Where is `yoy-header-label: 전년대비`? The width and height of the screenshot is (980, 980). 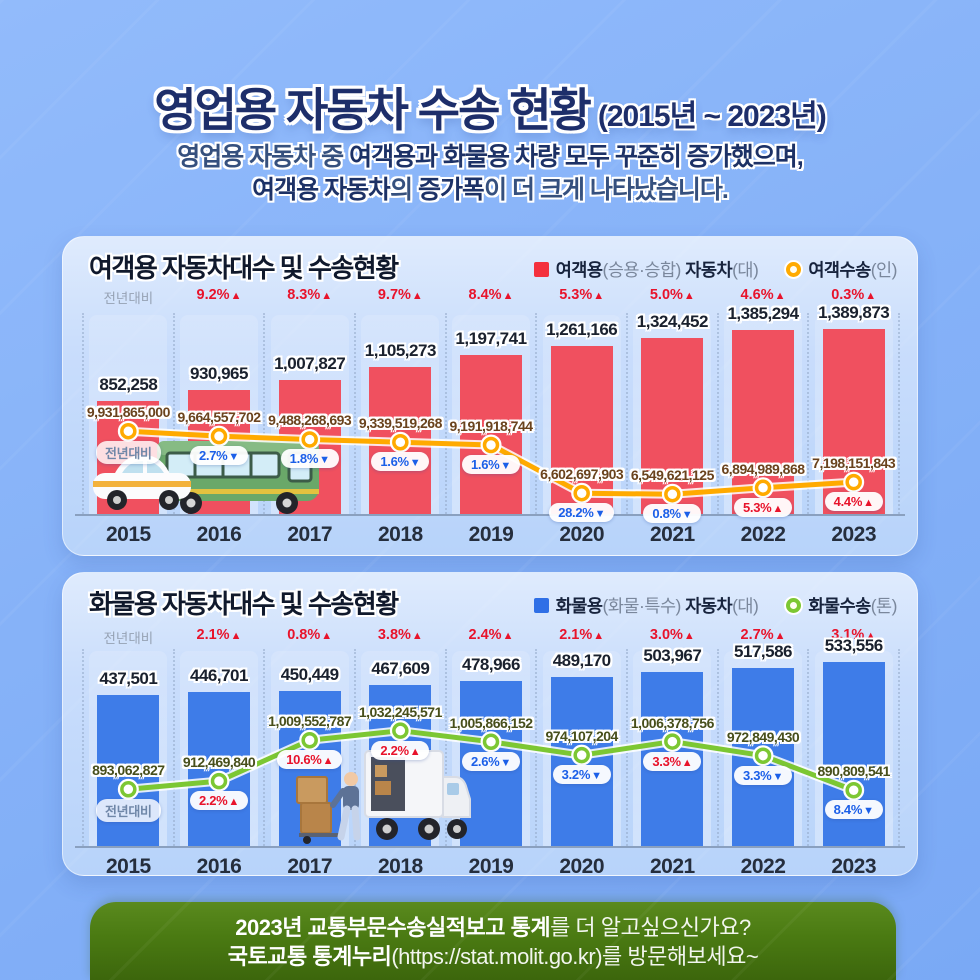 yoy-header-label: 전년대비 is located at coordinates (128, 638).